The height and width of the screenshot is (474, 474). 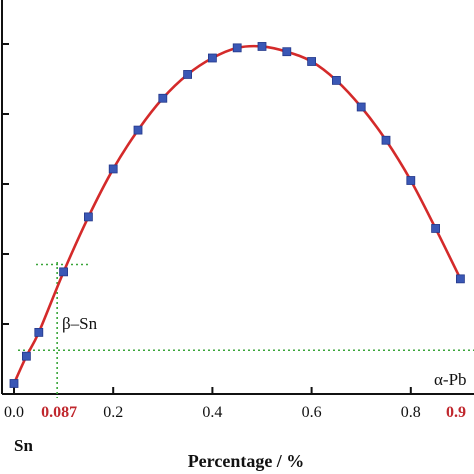 I want to click on x-tick-label-1: 0.2, so click(x=113, y=412).